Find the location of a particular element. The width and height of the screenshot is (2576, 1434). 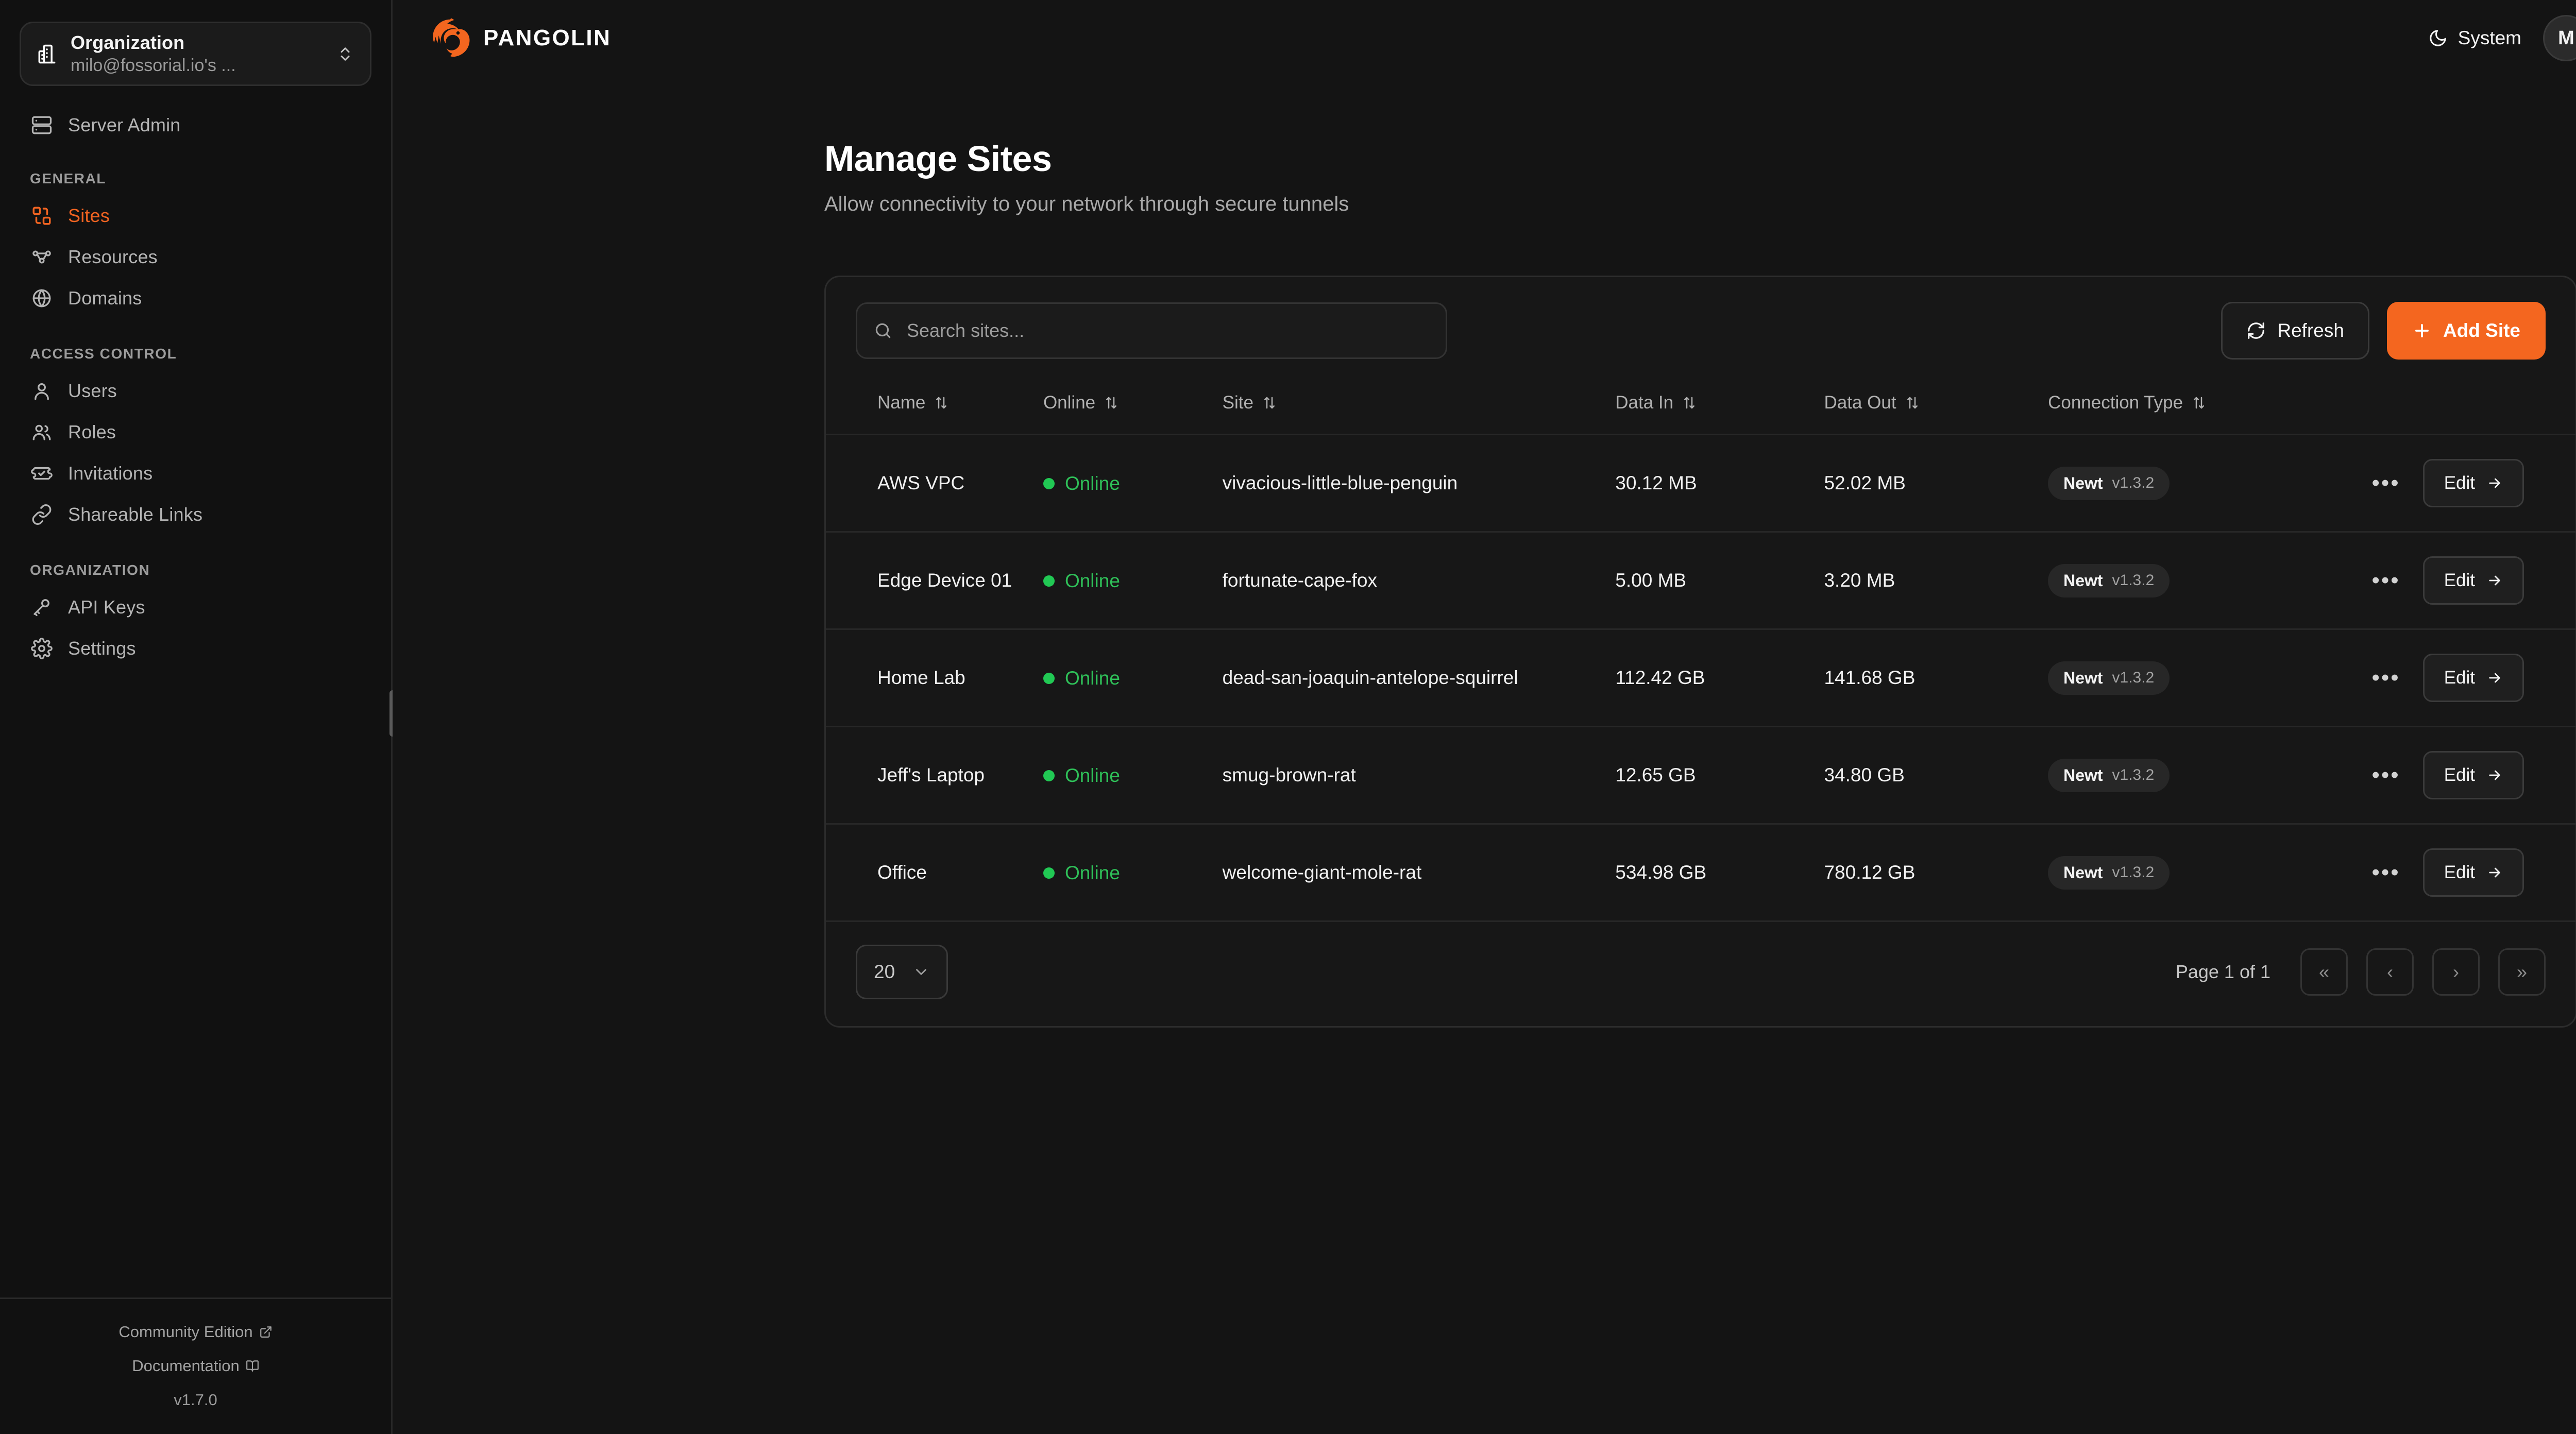

avatar: M is located at coordinates (2559, 38).